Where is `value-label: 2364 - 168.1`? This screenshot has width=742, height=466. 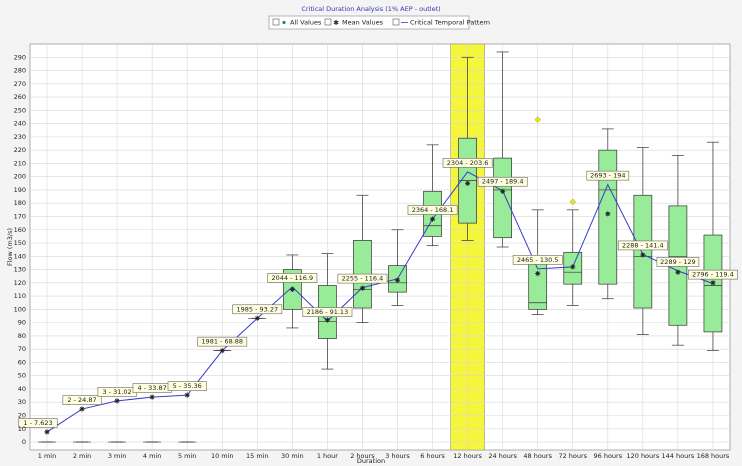 value-label: 2364 - 168.1 is located at coordinates (433, 210).